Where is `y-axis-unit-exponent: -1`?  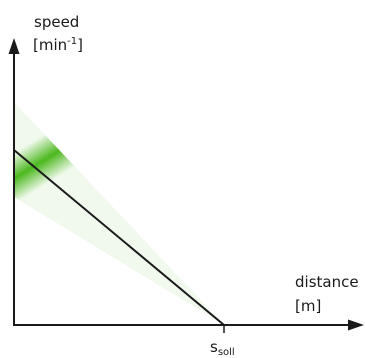 y-axis-unit-exponent: -1 is located at coordinates (72, 41).